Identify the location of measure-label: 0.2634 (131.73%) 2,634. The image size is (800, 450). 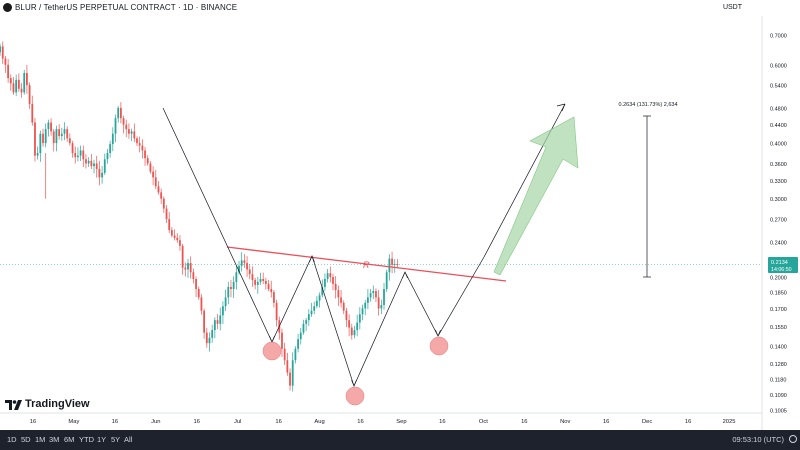
(647, 105).